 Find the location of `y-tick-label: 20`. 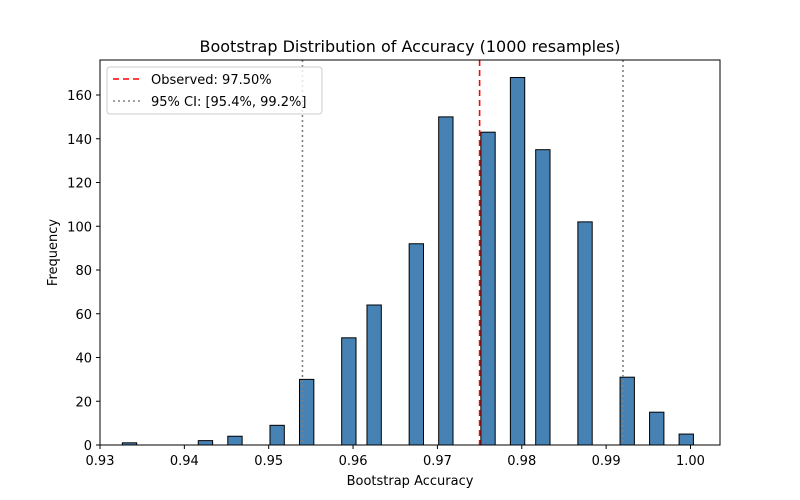

y-tick-label: 20 is located at coordinates (83, 402).